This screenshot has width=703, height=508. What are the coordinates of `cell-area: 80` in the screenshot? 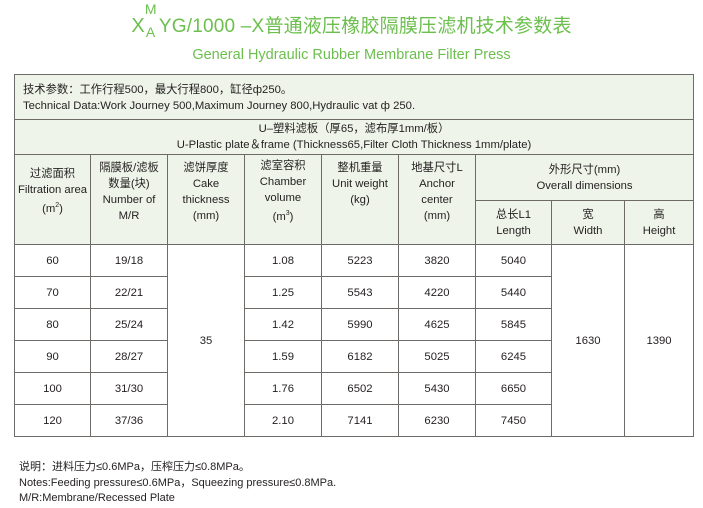 It's located at (52, 324).